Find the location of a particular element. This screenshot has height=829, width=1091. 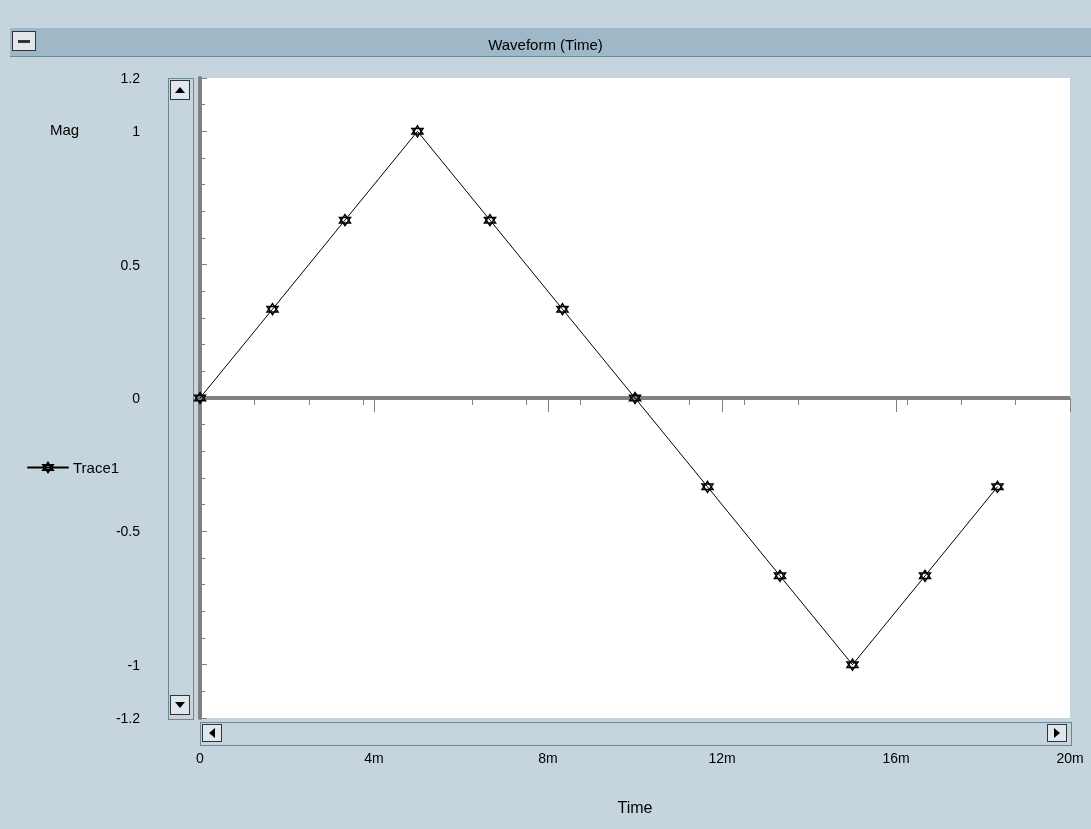

y-tick-label: -1 is located at coordinates (134, 664).